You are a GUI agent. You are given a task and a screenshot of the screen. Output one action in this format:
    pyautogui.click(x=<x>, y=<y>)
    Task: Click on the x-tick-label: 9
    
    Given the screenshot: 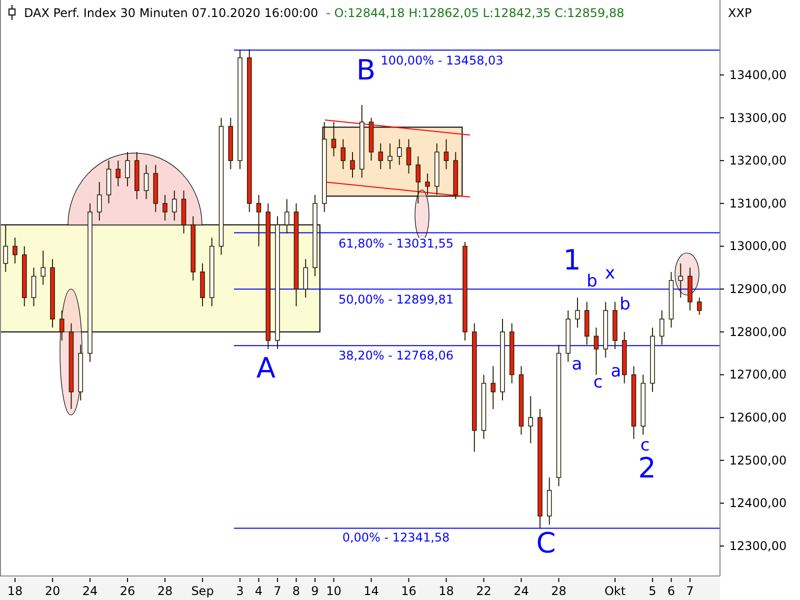 What is the action you would take?
    pyautogui.click(x=315, y=591)
    